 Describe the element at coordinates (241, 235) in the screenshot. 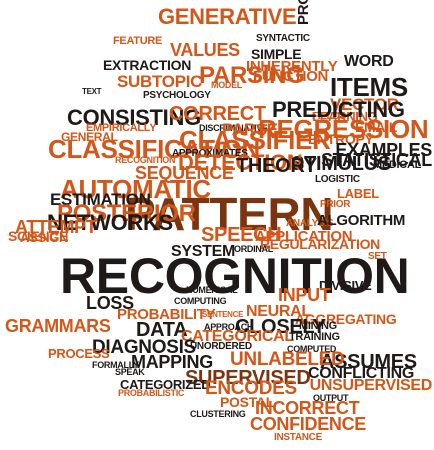

I see `word-speech: SPEECH` at that location.